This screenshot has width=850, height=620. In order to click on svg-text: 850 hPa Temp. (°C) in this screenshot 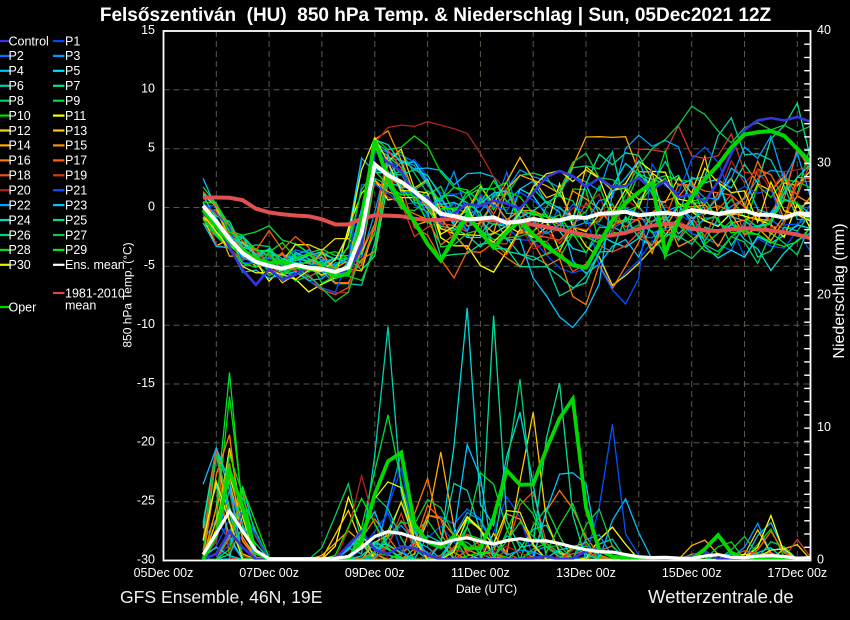, I will do `click(128, 294)`.